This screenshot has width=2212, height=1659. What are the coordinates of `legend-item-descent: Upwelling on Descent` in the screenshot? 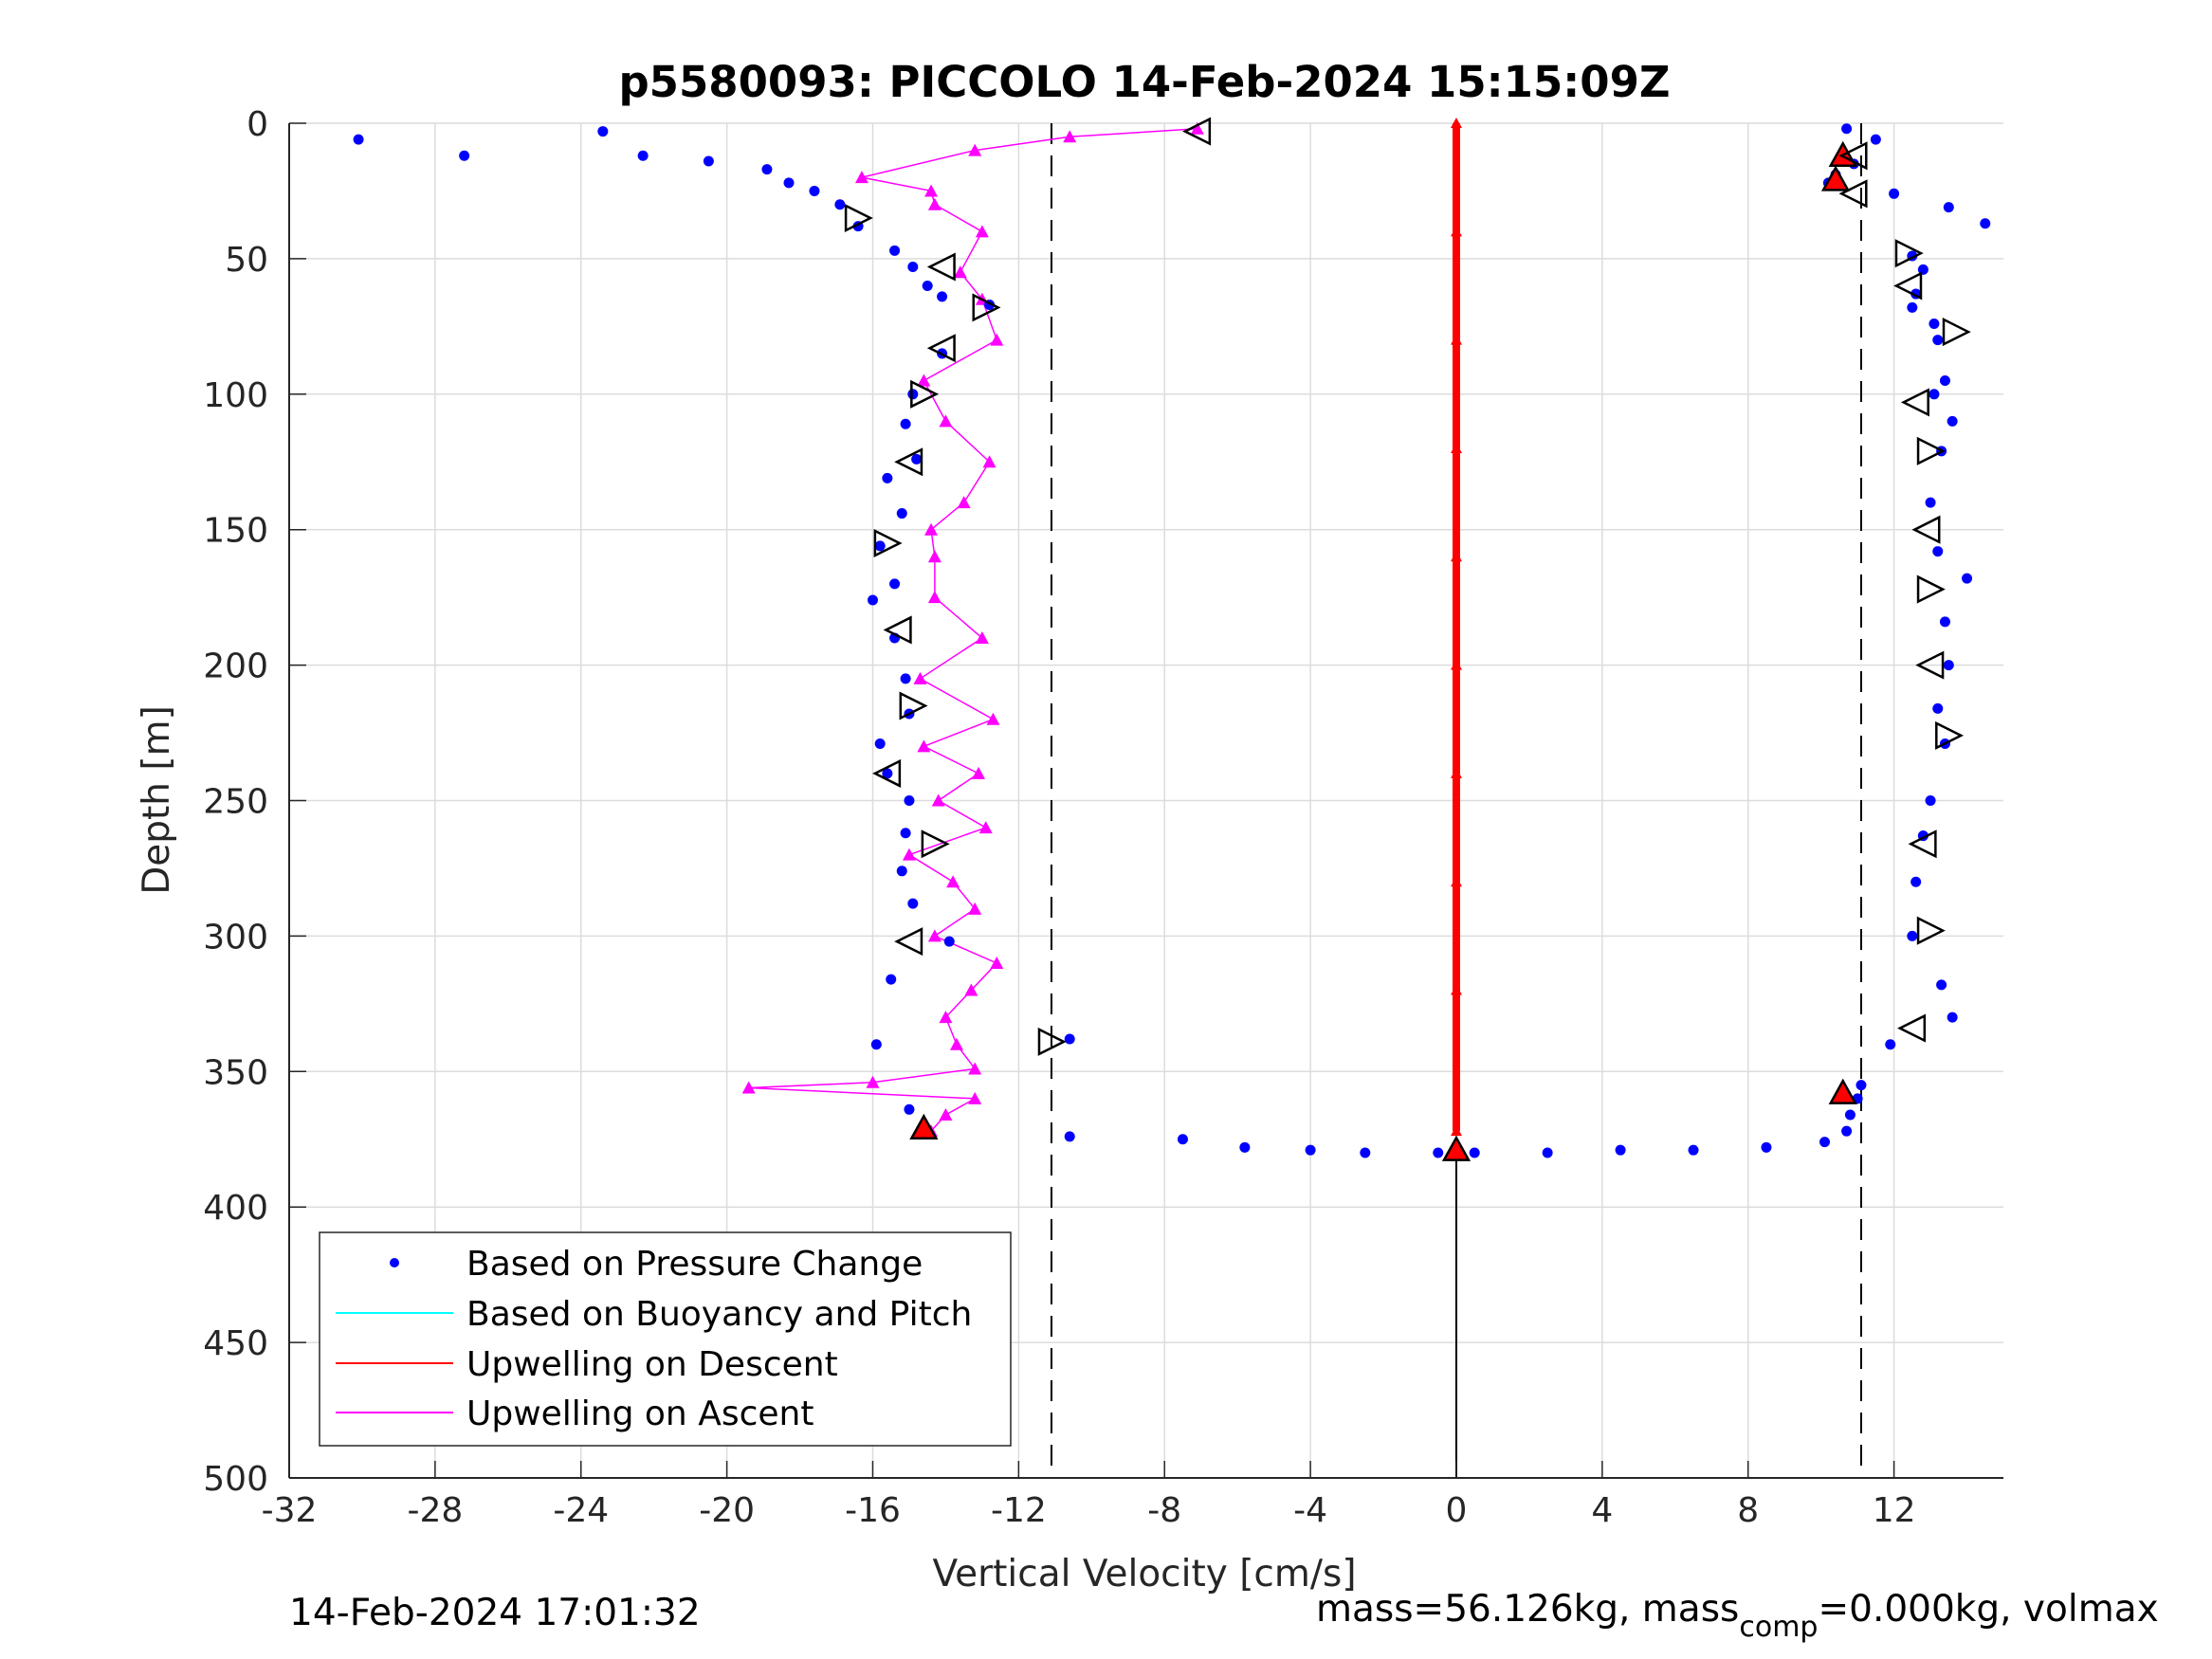 It's located at (652, 1364).